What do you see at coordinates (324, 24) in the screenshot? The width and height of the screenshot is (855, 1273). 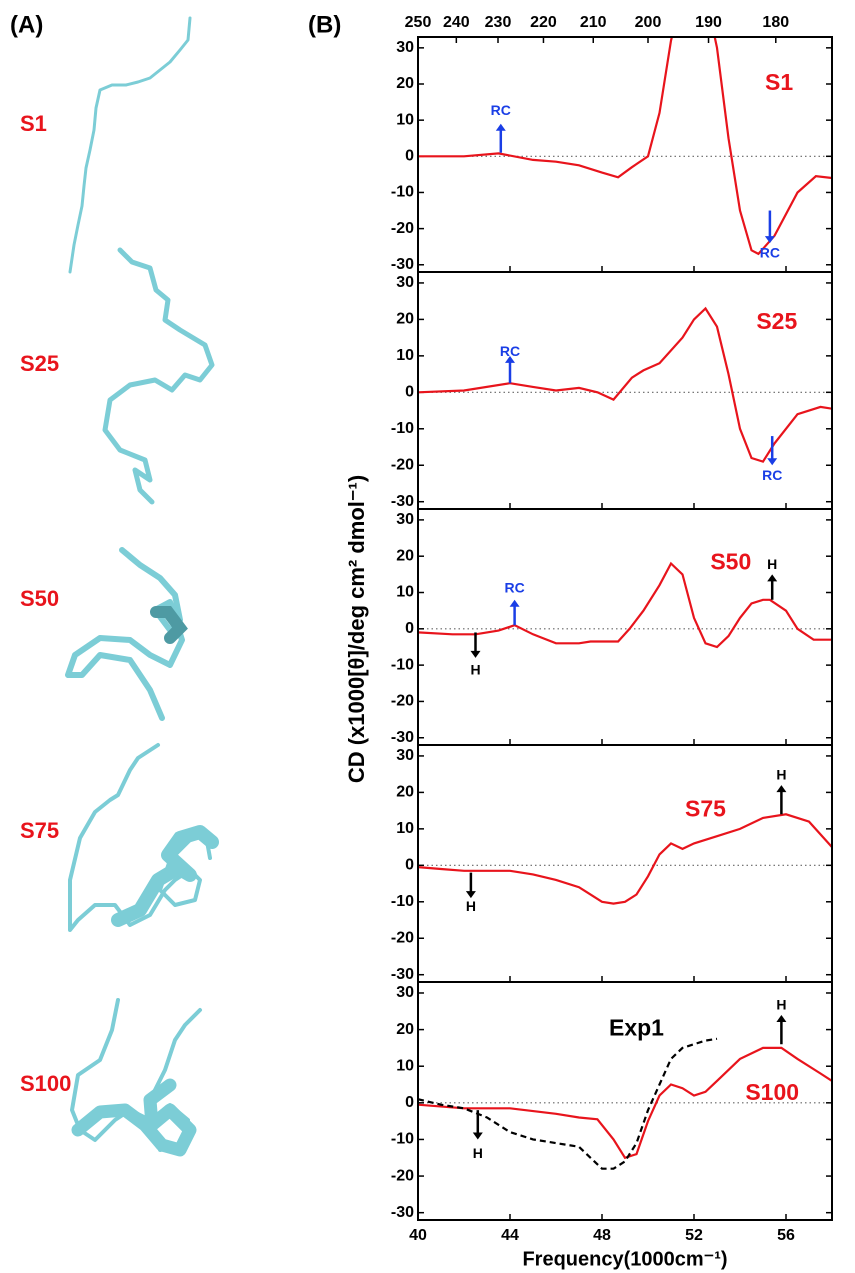 I see `panel-label: (B)` at bounding box center [324, 24].